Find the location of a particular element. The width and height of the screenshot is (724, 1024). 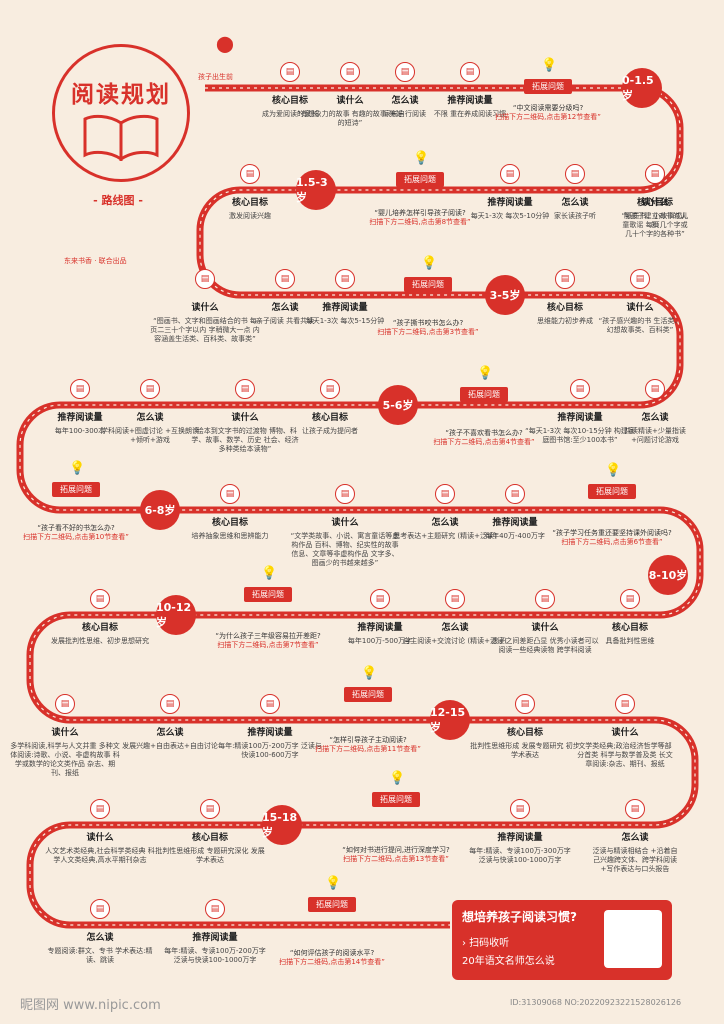

stop-text: 每年:精读100万-200万字 泛读与快读100-600万字 is located at coordinates (270, 750).